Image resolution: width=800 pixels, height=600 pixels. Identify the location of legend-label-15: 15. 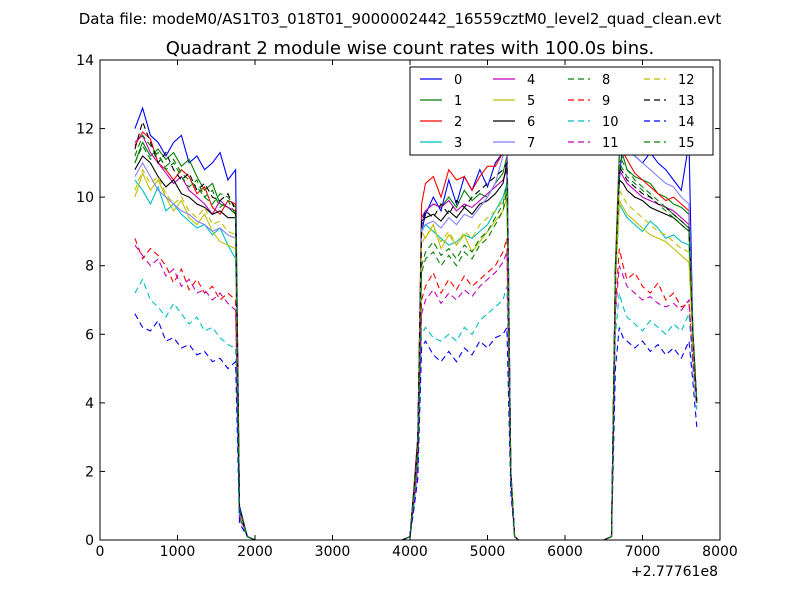
(686, 143).